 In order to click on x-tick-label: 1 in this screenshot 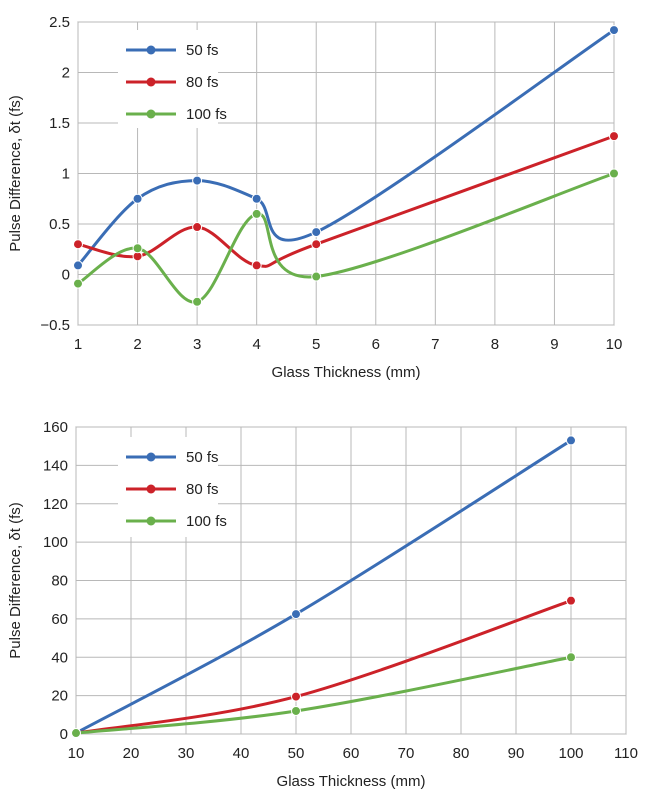, I will do `click(78, 344)`.